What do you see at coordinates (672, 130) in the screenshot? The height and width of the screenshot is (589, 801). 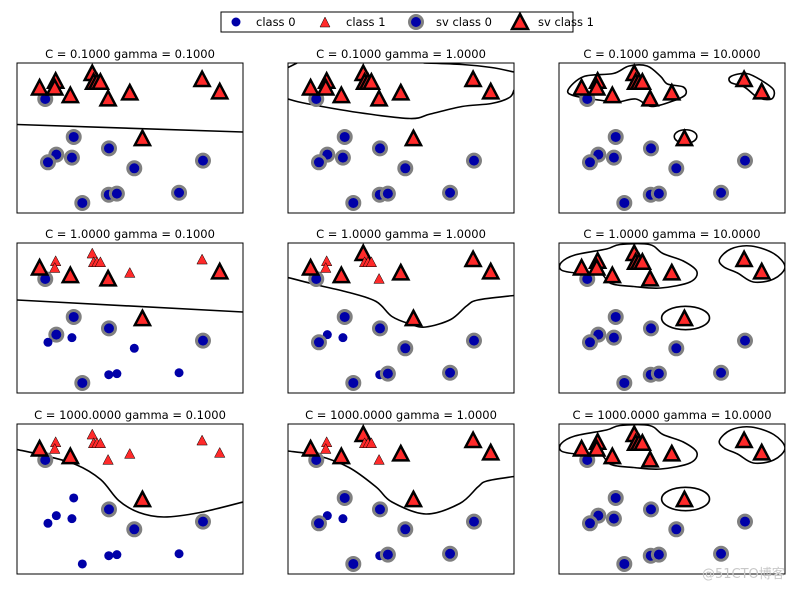 I see `panel-3: C = 0.1000 gamma = 10.0000` at bounding box center [672, 130].